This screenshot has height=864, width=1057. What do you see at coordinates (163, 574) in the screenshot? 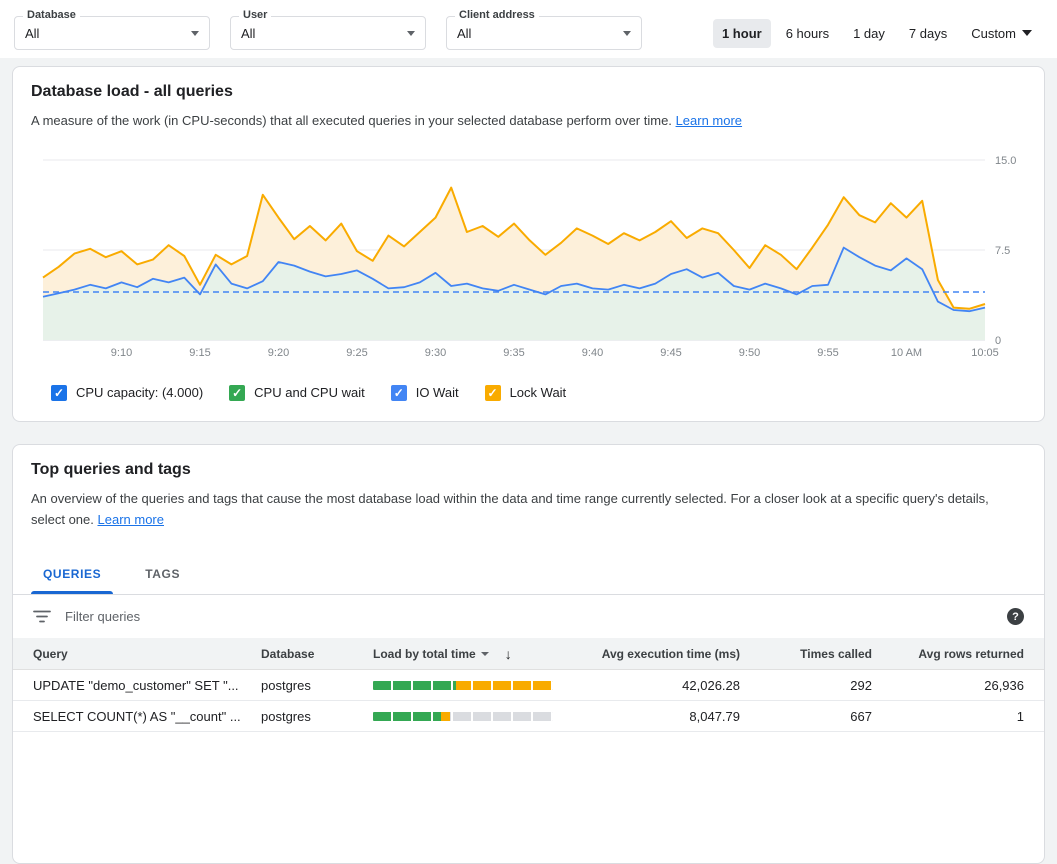
I see `tab-tags: TAGS` at bounding box center [163, 574].